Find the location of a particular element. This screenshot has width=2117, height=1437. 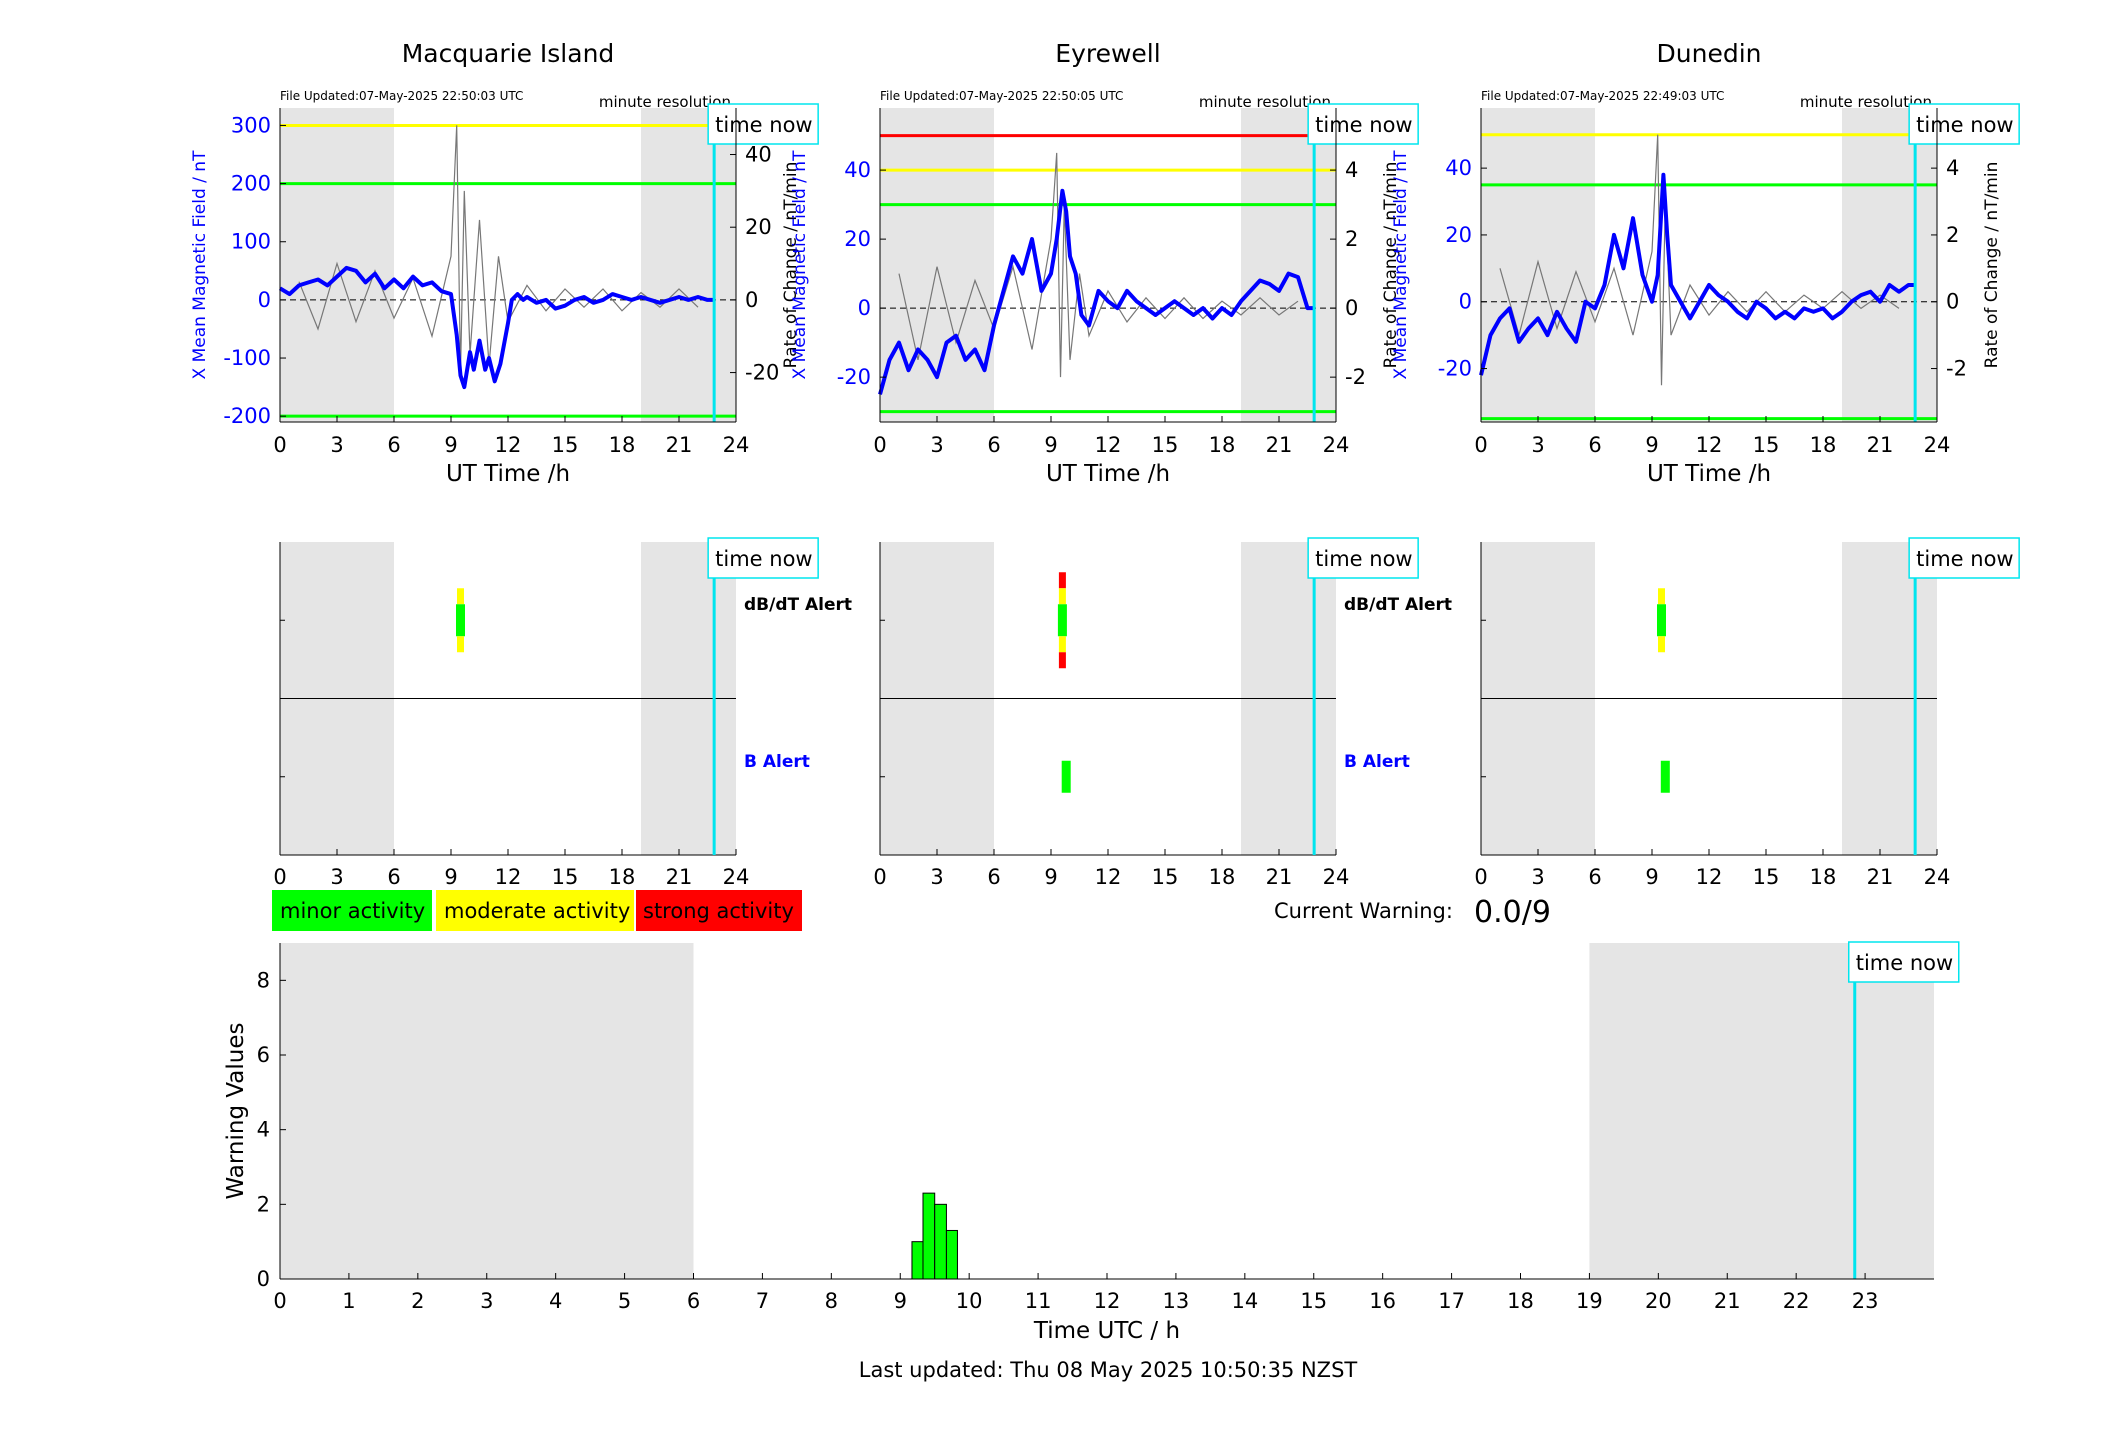

b-alert-label: B Alert is located at coordinates (777, 762).